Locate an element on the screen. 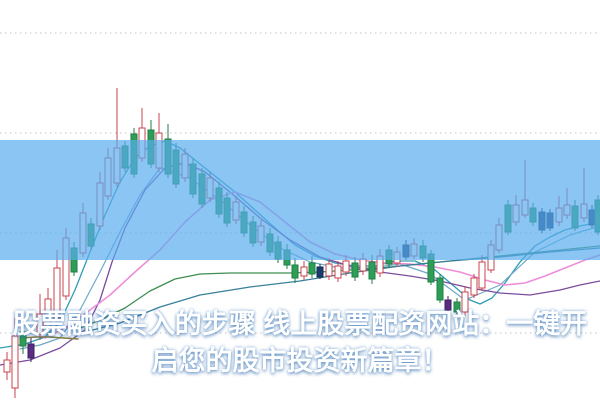 The width and height of the screenshot is (600, 400). headline-line-2: 启您的股市投资新篇章！ is located at coordinates (300, 361).